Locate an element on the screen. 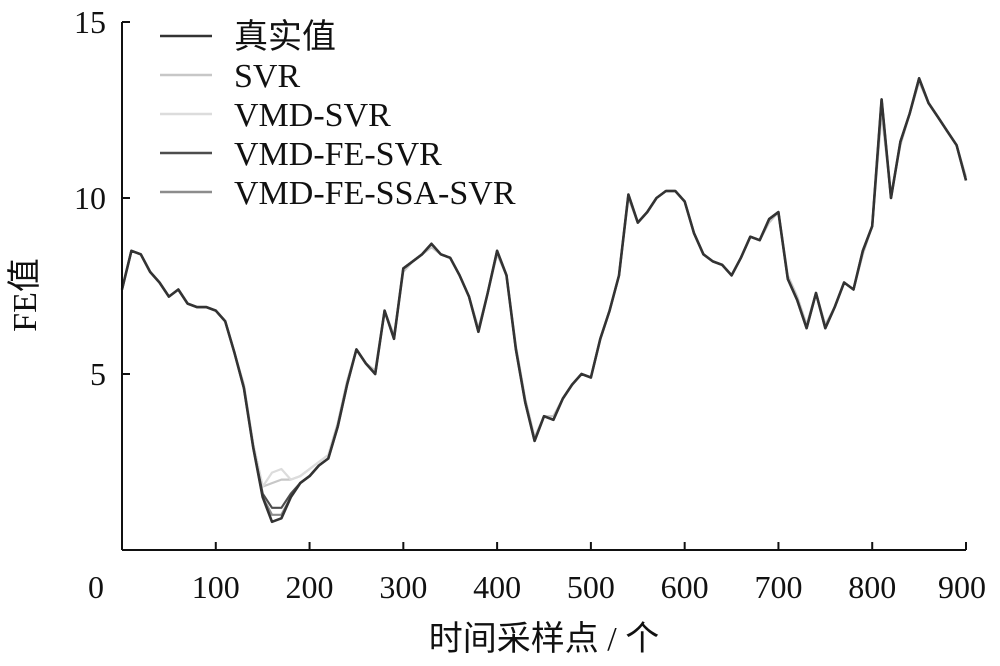 The width and height of the screenshot is (1000, 666). x-tick-label: 800 is located at coordinates (872, 587).